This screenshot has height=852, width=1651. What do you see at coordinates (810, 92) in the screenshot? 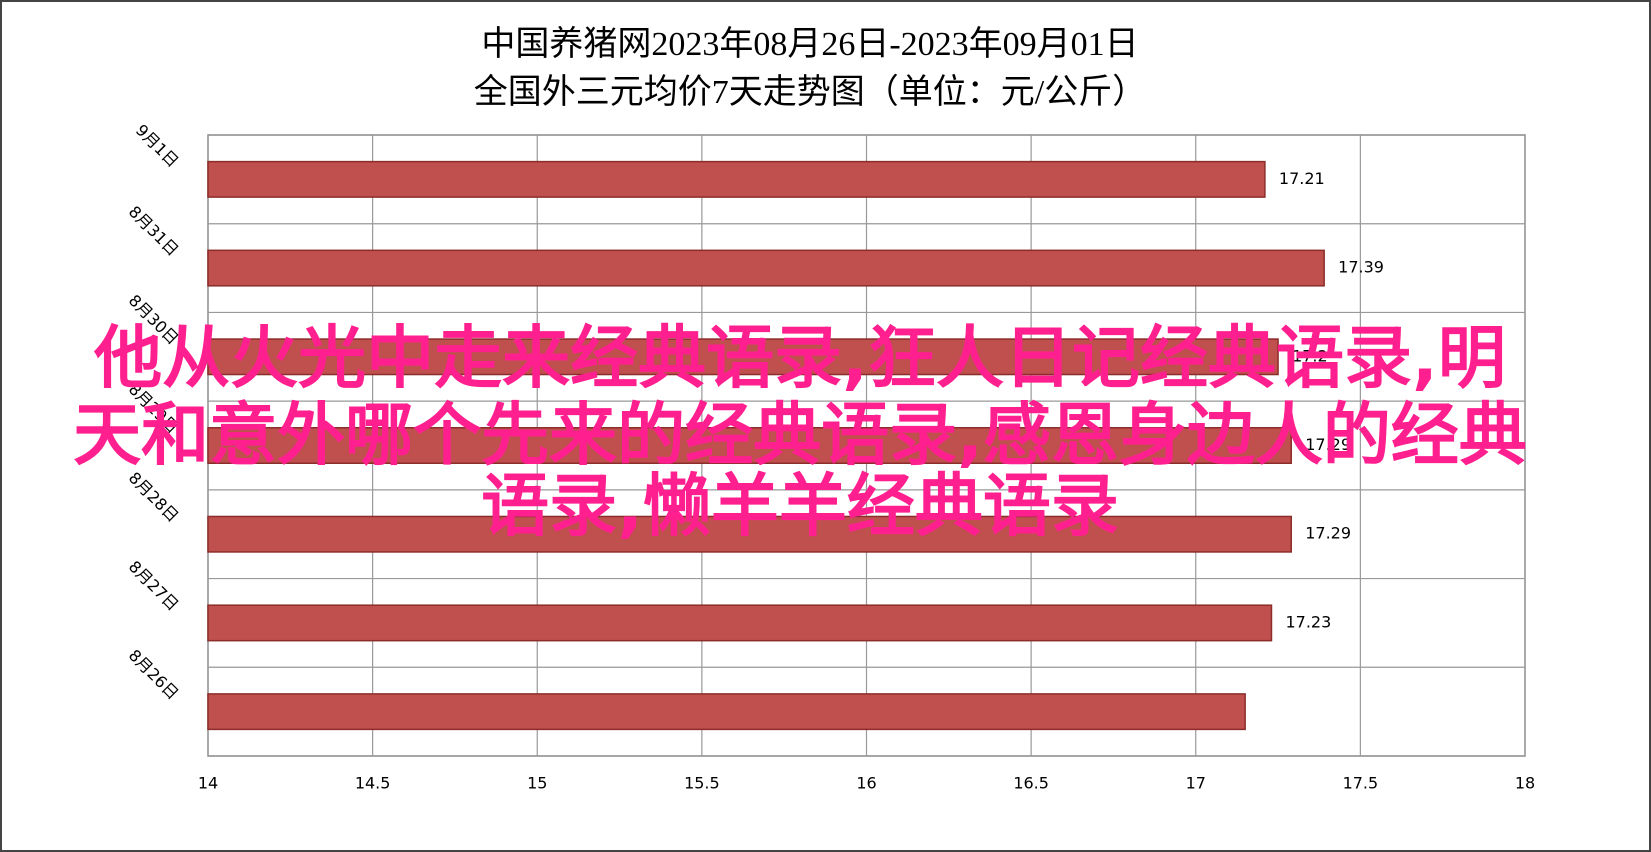
I see `chart-subtitle: 全国外三元均价7天走势图（单位：元/公斤）` at bounding box center [810, 92].